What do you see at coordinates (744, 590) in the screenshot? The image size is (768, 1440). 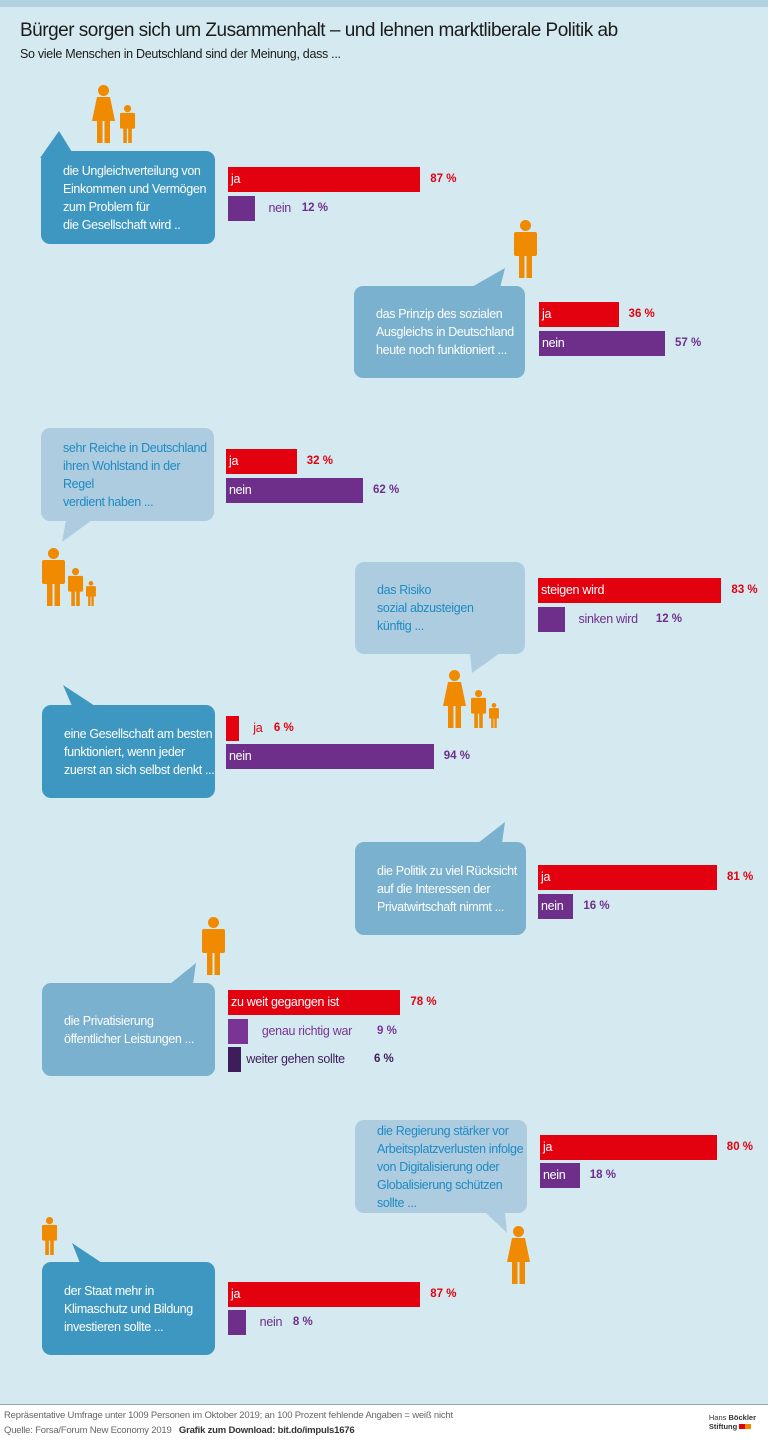 I see `bar-value: 83 %` at bounding box center [744, 590].